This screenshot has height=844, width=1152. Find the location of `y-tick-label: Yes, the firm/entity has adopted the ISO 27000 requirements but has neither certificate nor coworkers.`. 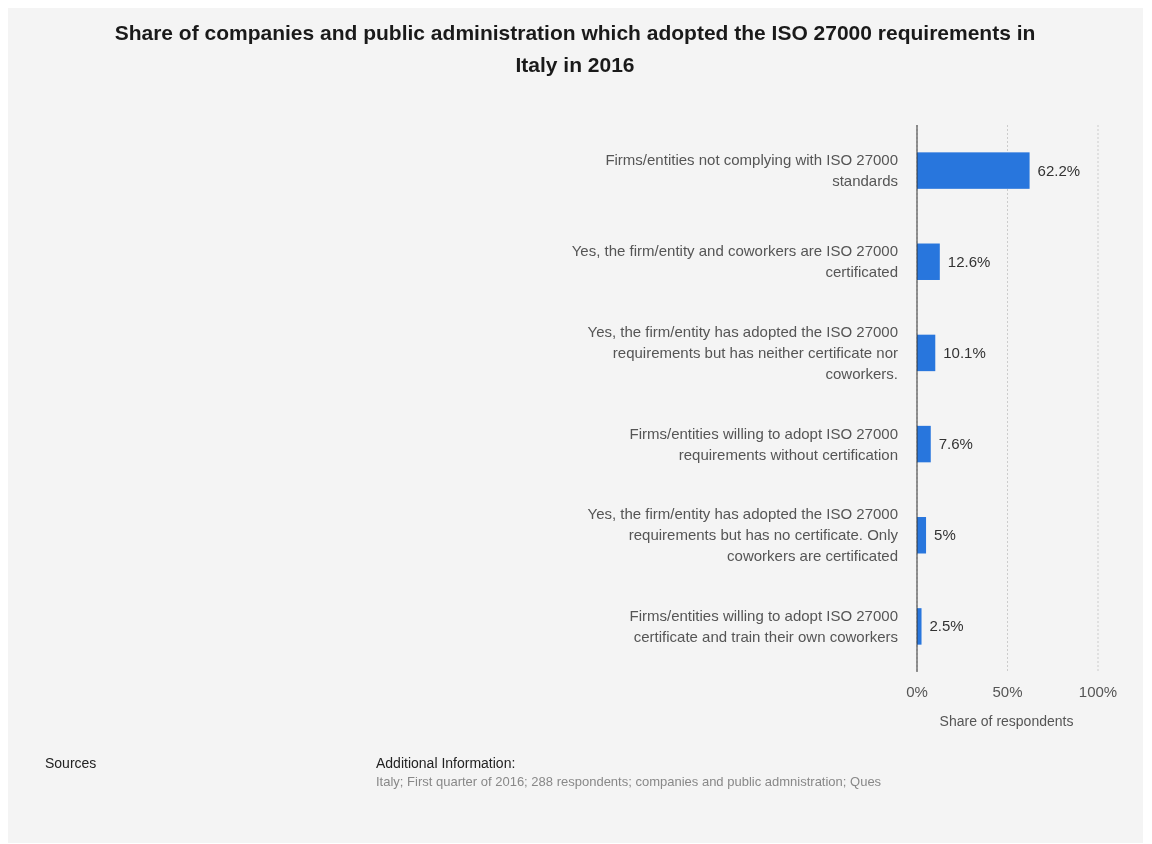

y-tick-label: Yes, the firm/entity has adopted the ISO 27000 requirements but has neither certificate nor coworkers. is located at coordinates (742, 352).